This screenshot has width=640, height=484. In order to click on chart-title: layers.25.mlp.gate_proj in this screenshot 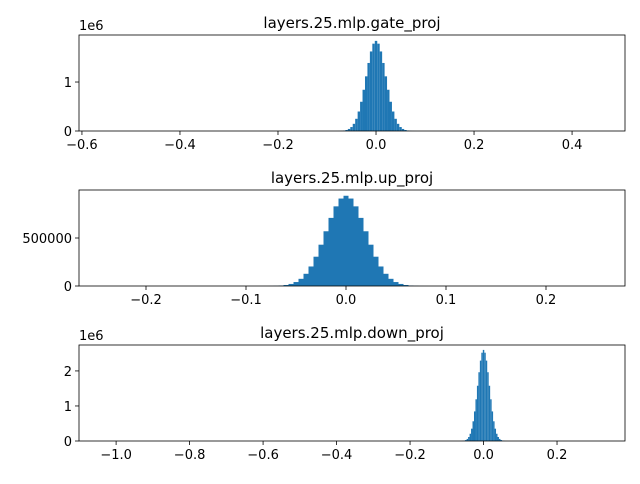, I will do `click(351, 23)`.